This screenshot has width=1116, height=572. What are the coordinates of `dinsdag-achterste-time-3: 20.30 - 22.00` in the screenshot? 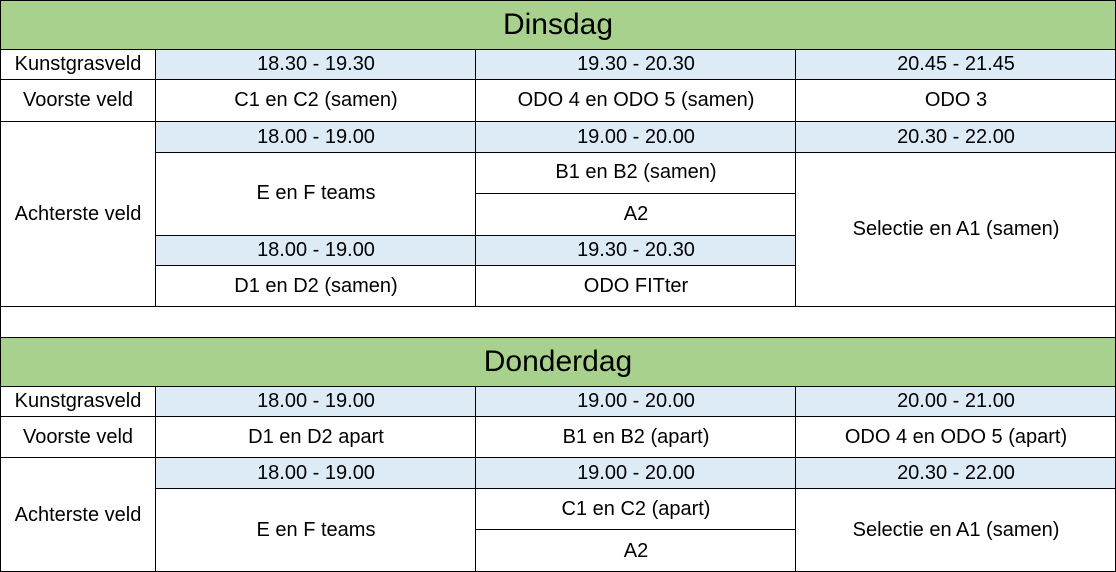 It's located at (956, 137).